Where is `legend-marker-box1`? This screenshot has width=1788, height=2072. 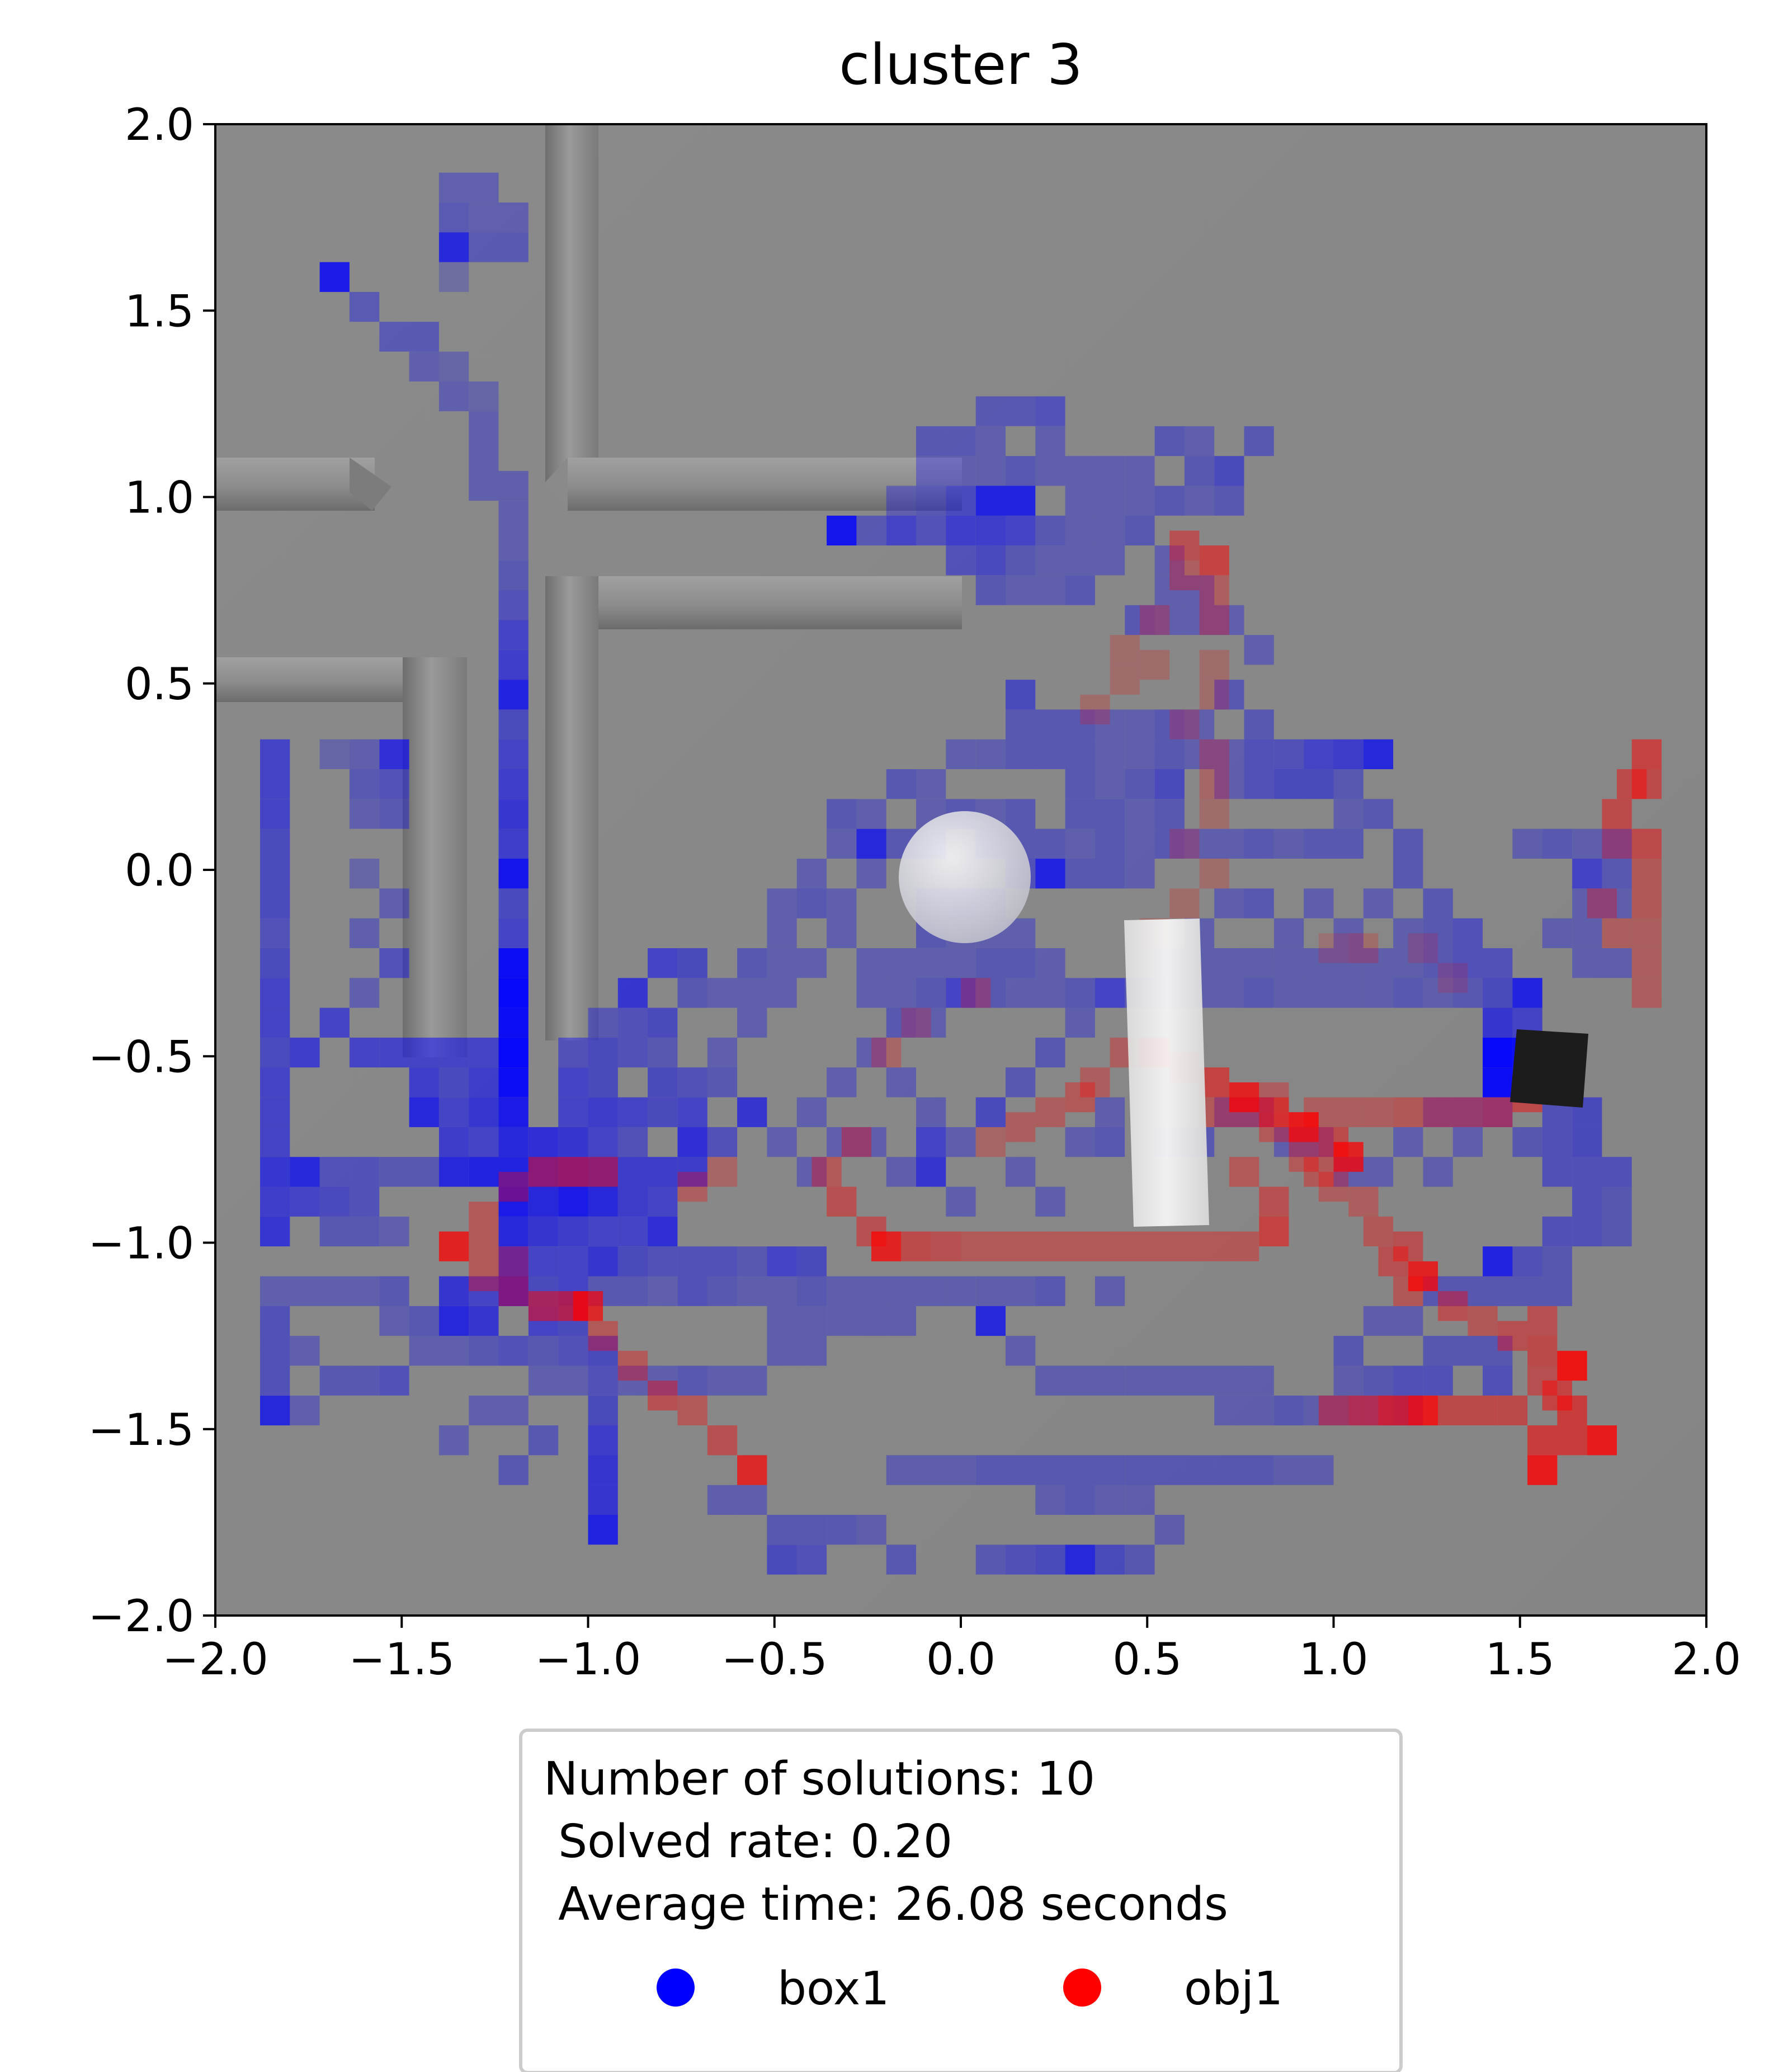 legend-marker-box1 is located at coordinates (676, 1988).